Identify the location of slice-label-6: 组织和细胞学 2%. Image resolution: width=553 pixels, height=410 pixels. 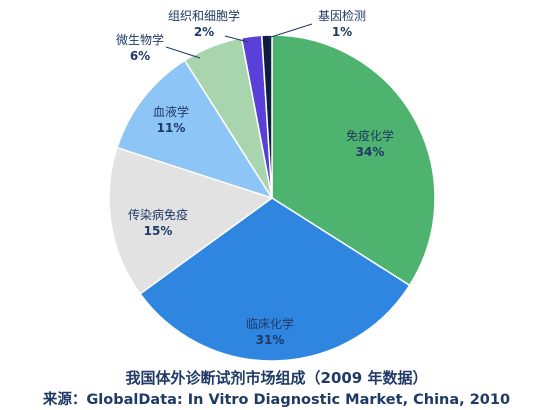
(204, 23).